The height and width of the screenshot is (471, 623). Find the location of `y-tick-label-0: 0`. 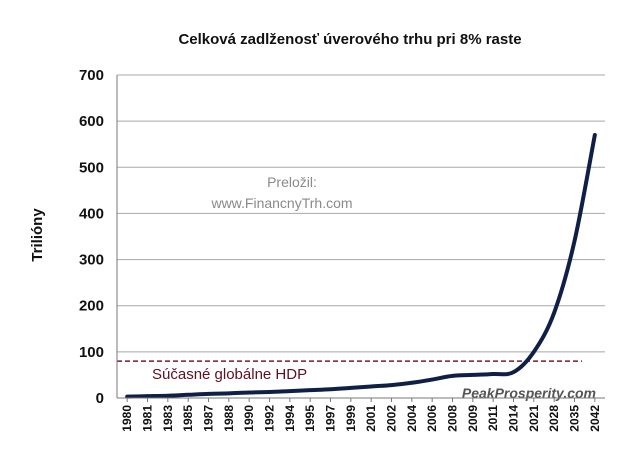

y-tick-label-0: 0 is located at coordinates (100, 398).